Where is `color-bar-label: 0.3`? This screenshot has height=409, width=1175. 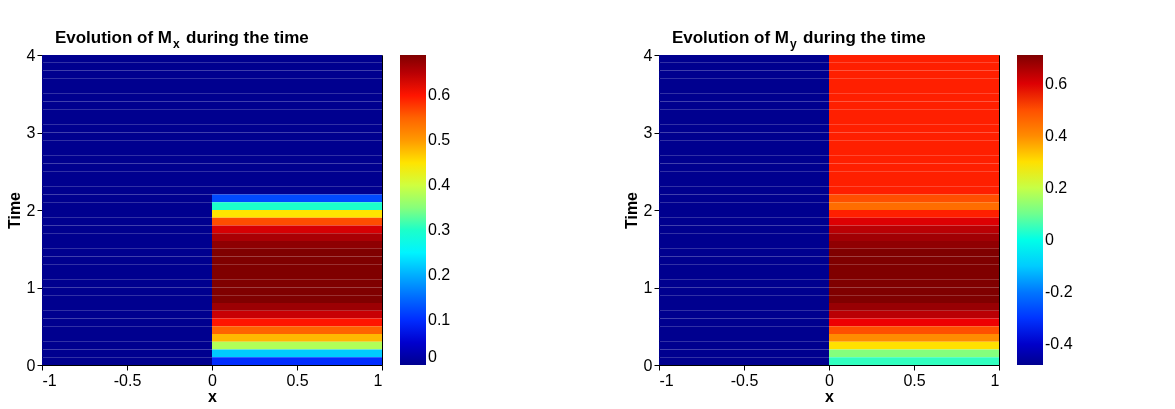
color-bar-label: 0.3 is located at coordinates (439, 230).